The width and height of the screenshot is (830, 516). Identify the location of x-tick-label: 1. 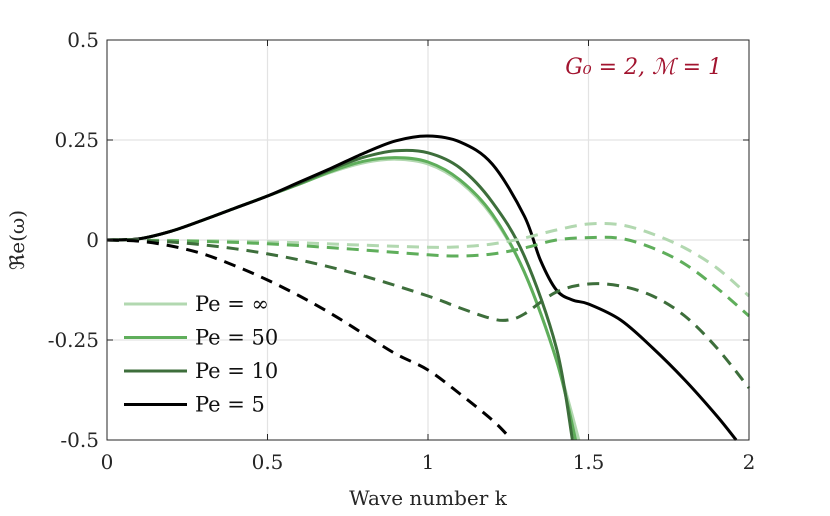
(428, 462).